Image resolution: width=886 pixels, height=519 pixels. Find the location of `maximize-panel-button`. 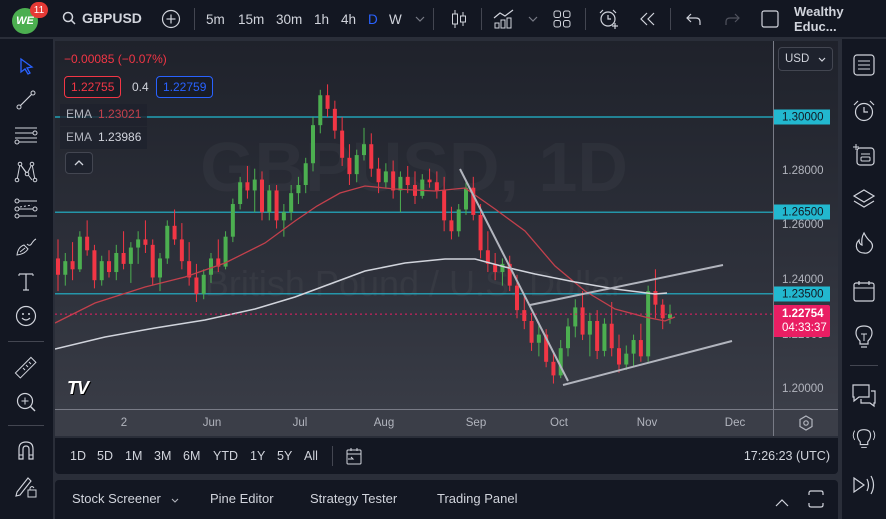

maximize-panel-button is located at coordinates (816, 501).